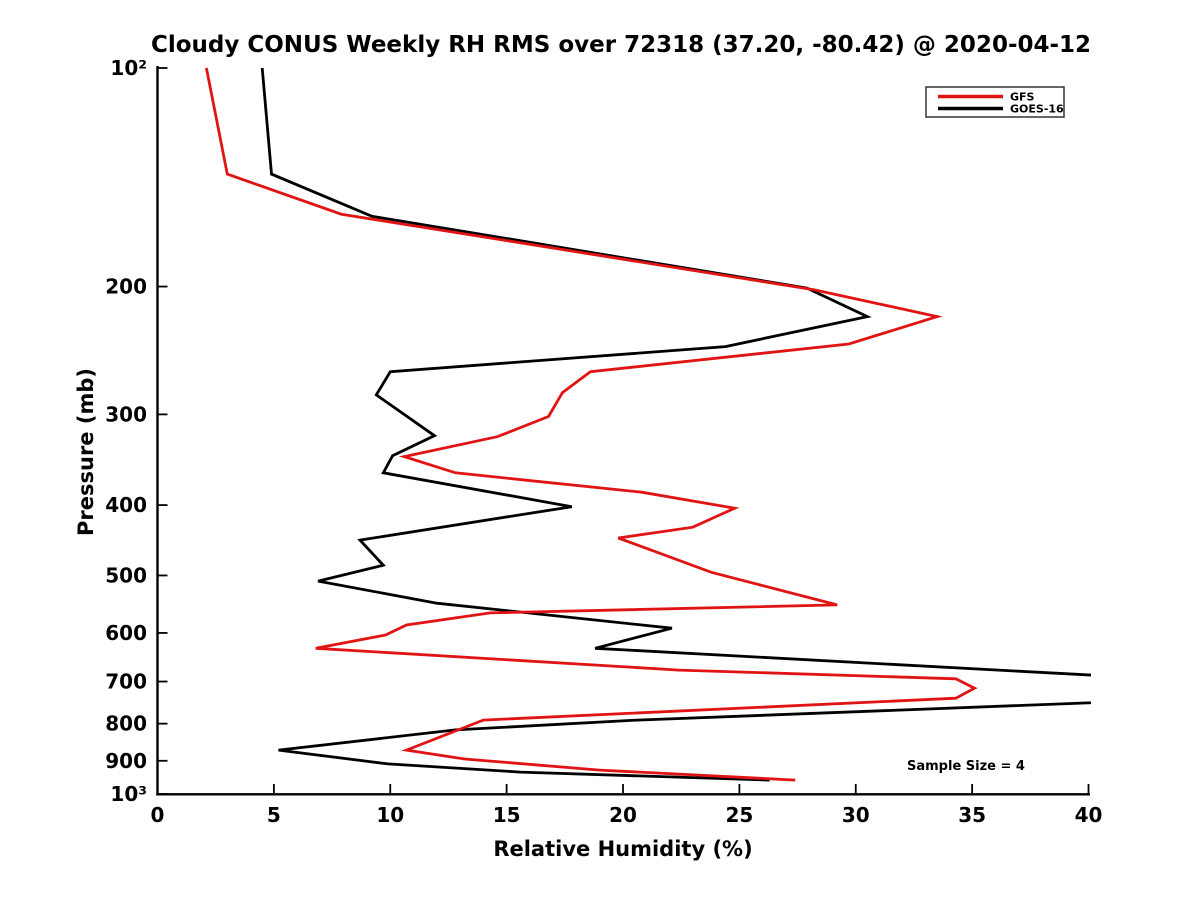 The image size is (1200, 900). I want to click on x-tick-label: 25, so click(739, 815).